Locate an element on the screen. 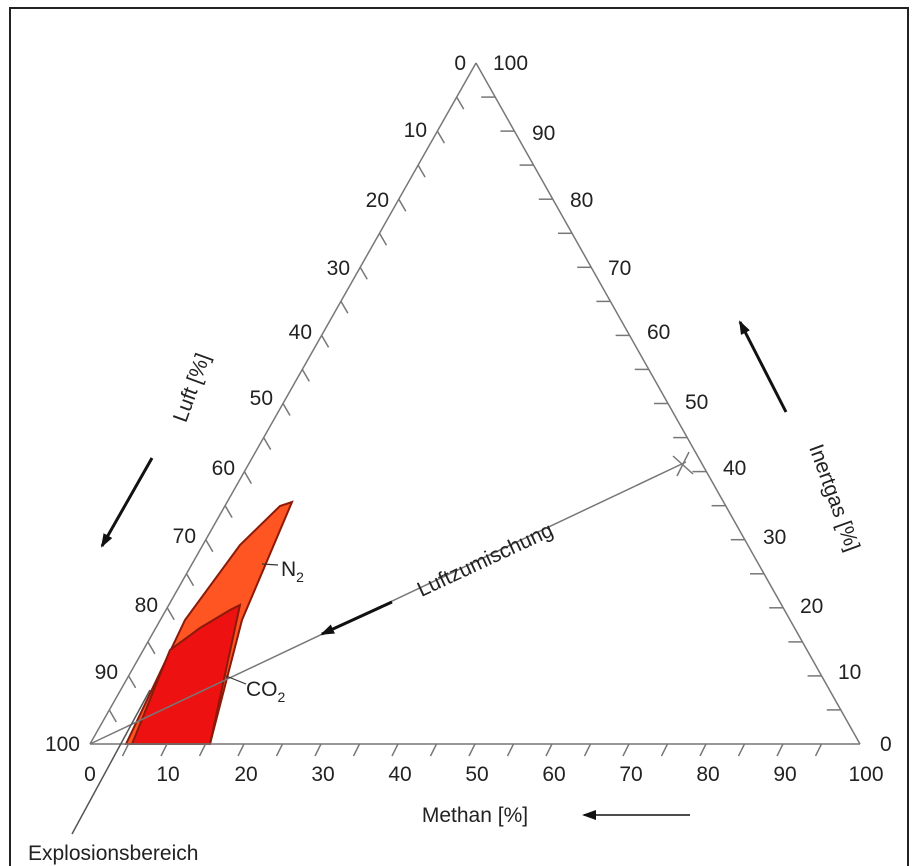 This screenshot has width=916, height=866. label-explosion-area: Explosionsbereich is located at coordinates (113, 853).